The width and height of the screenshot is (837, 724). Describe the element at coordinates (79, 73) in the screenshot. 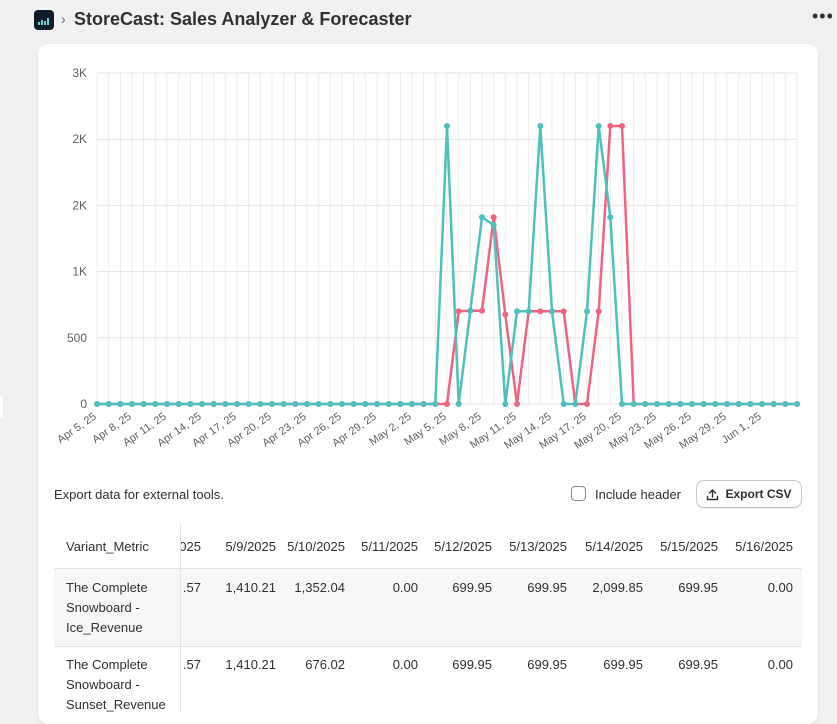

I see `y-tick-label: 3K` at that location.